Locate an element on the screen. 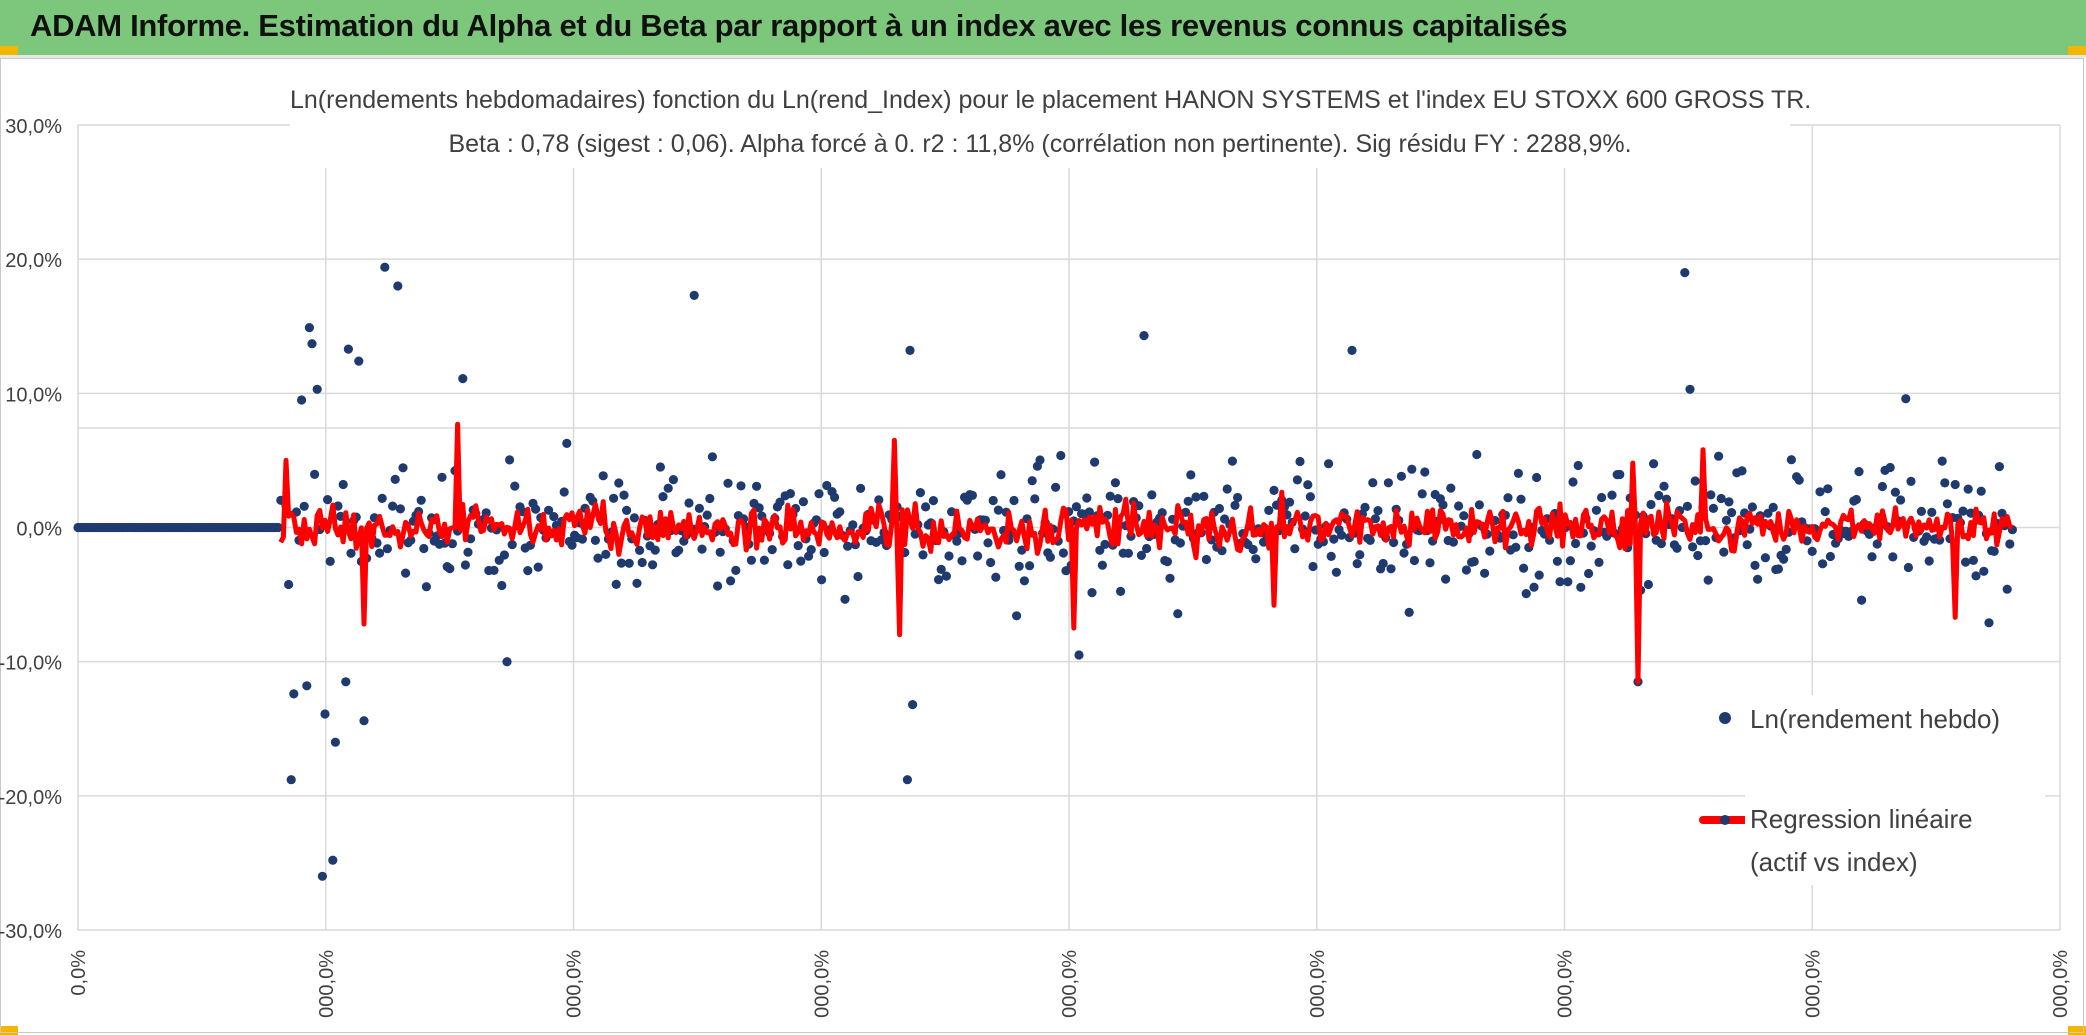  legend-markers is located at coordinates (1725, 768).